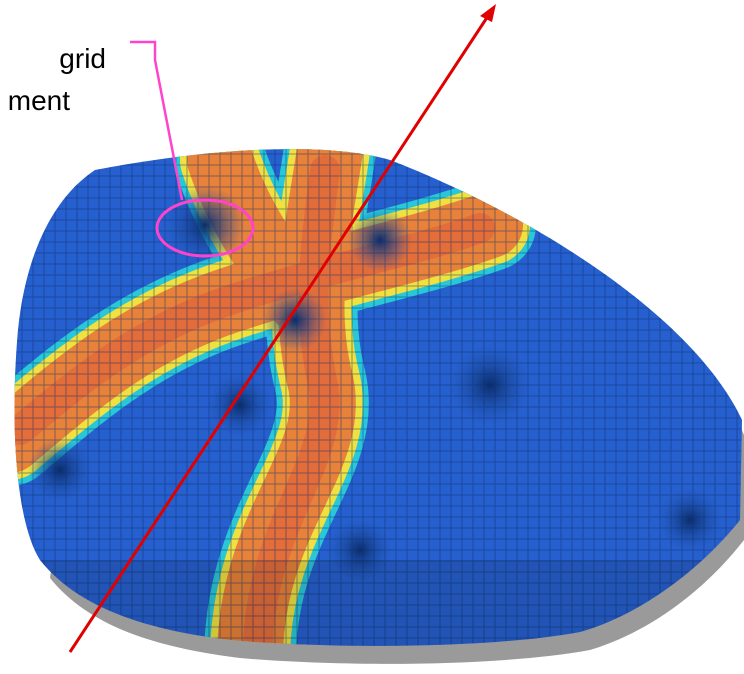 This screenshot has height=674, width=744. What do you see at coordinates (39, 100) in the screenshot?
I see `annotation-text: ment` at bounding box center [39, 100].